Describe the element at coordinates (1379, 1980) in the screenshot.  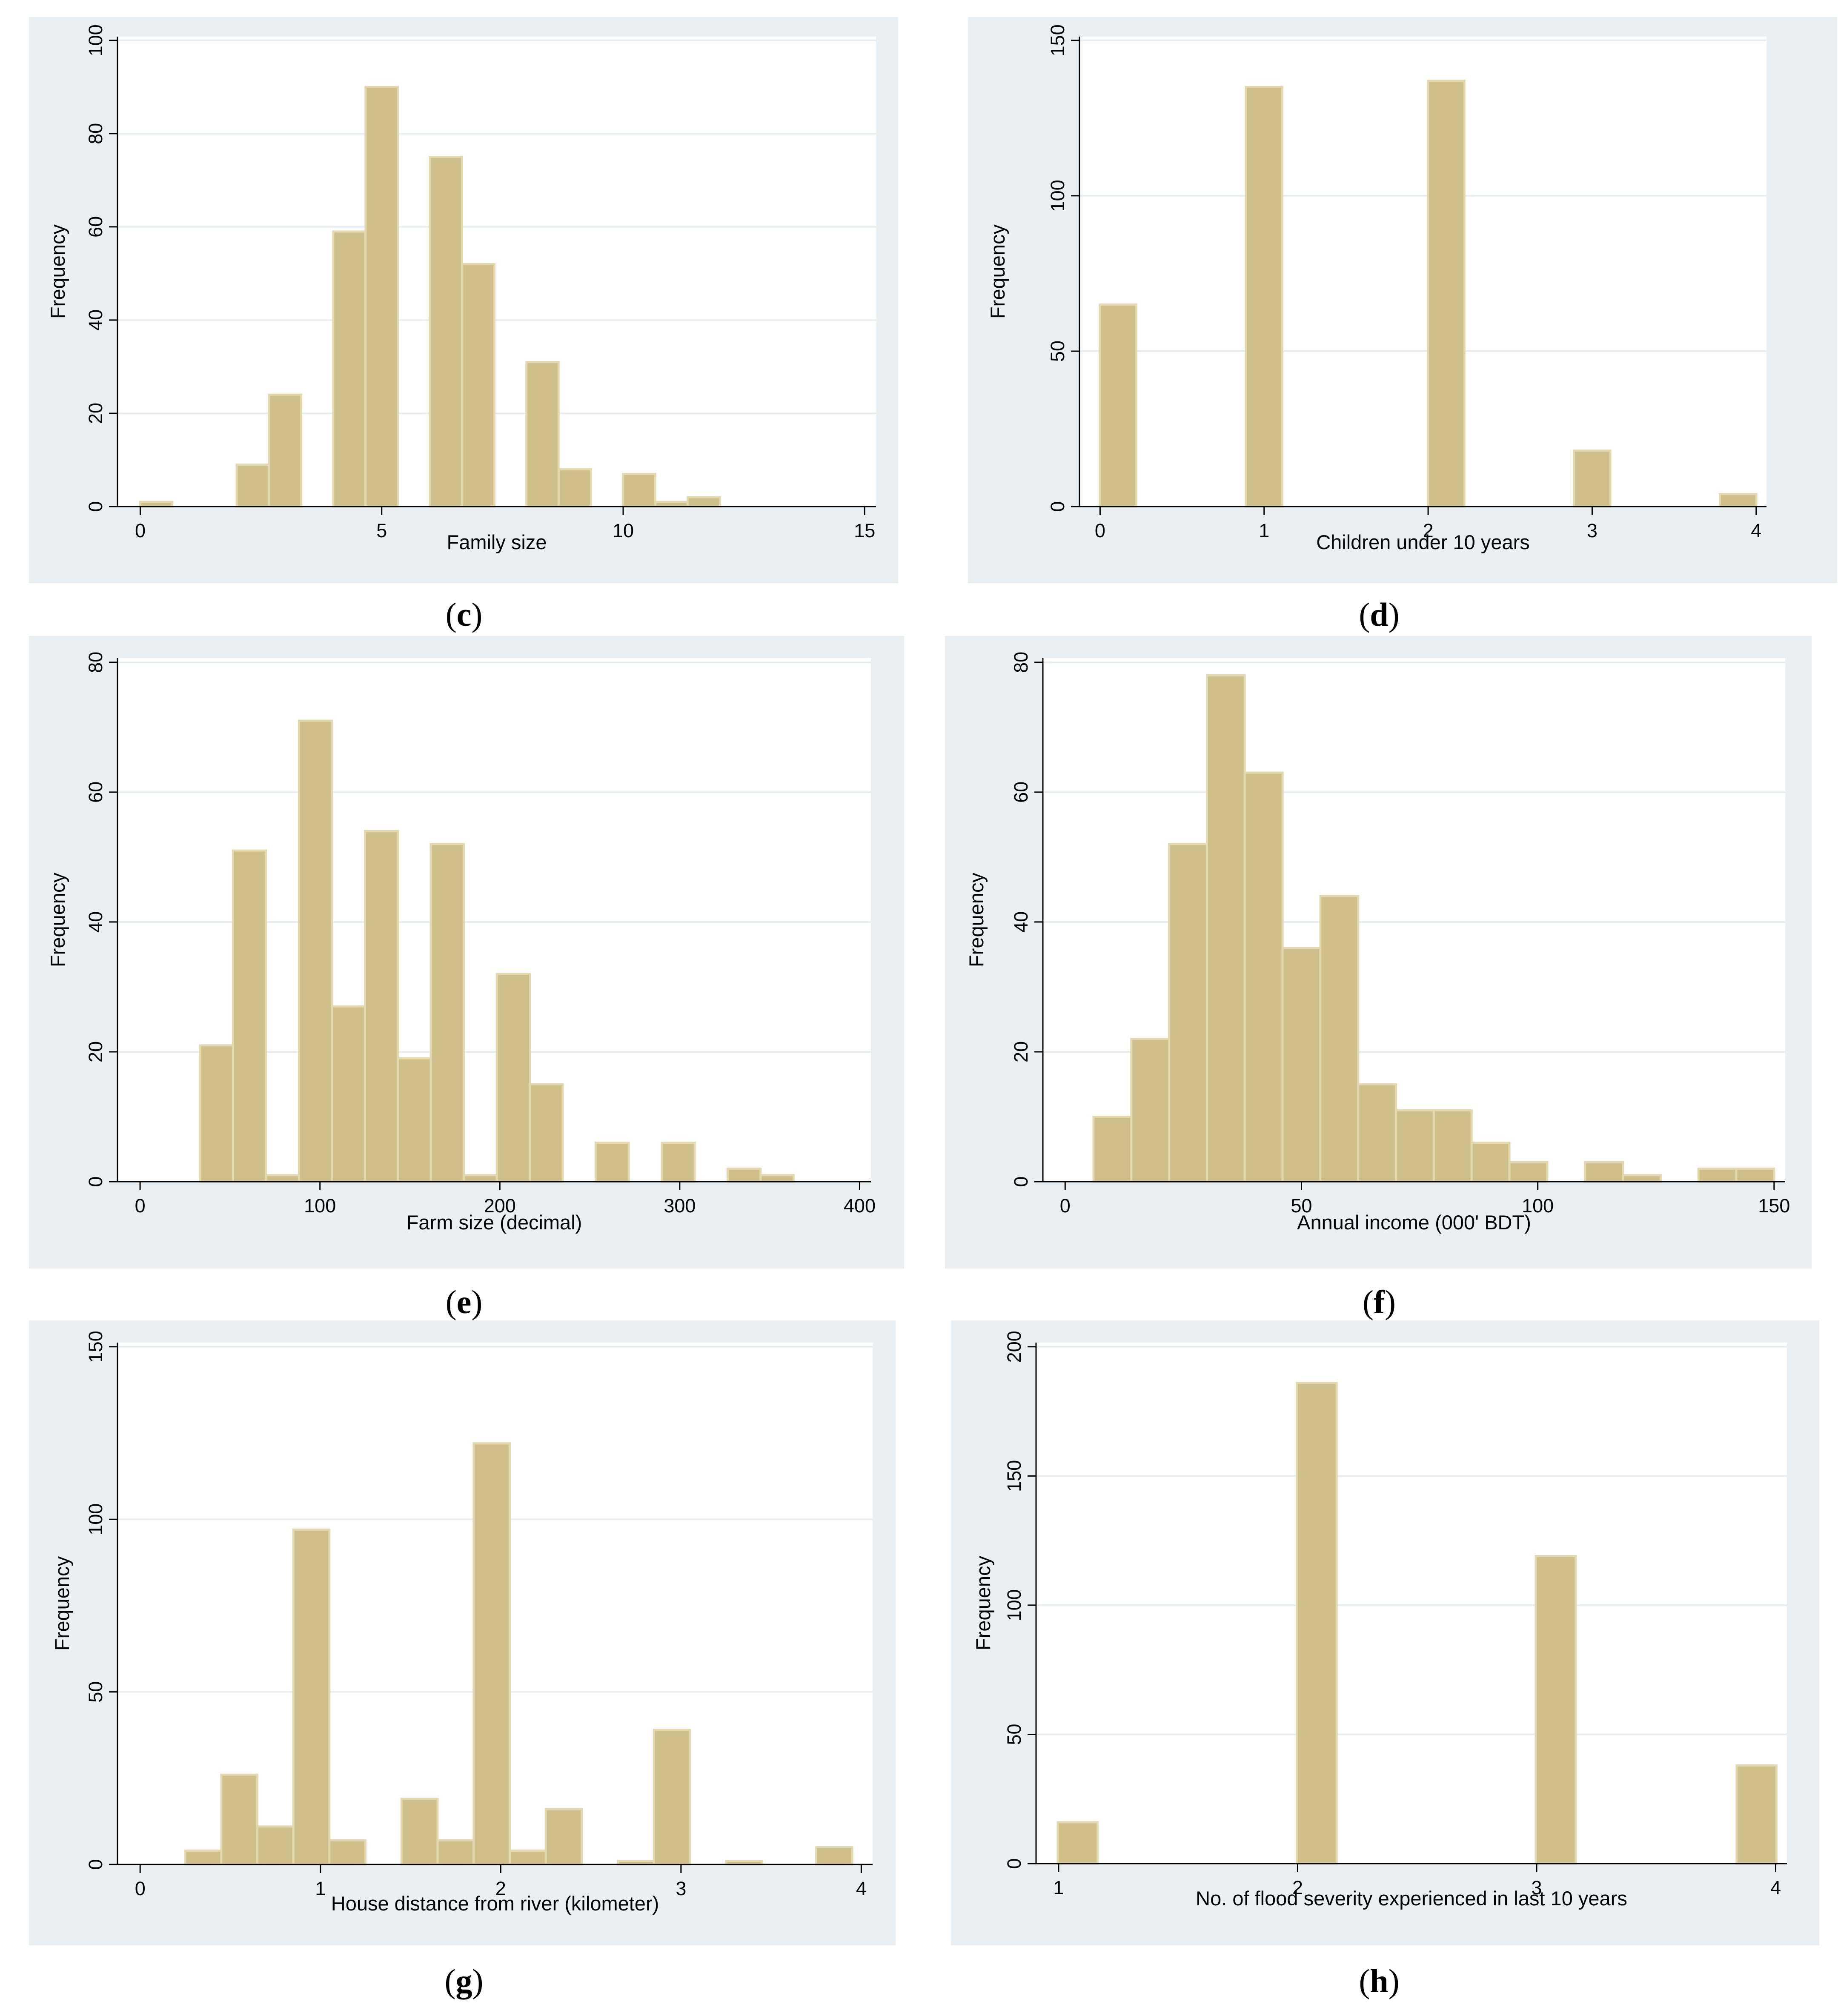
I see `panel-caption: (h)` at that location.